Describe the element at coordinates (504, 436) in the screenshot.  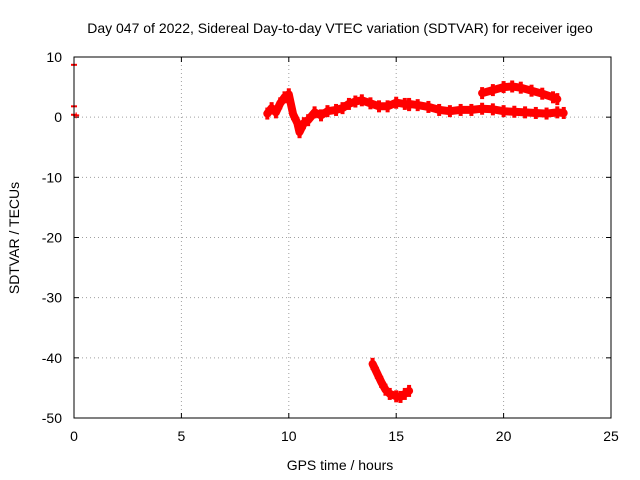
I see `x-tick-label: 20` at that location.